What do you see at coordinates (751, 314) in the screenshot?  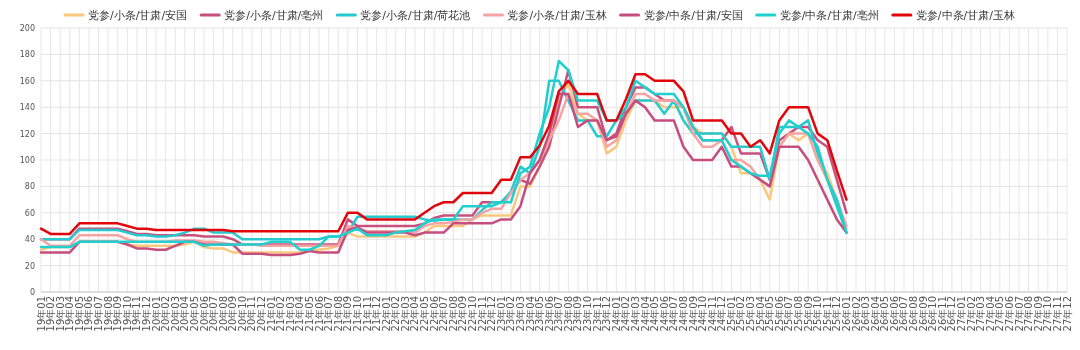 I see `x-tick-label: 25年03` at bounding box center [751, 314].